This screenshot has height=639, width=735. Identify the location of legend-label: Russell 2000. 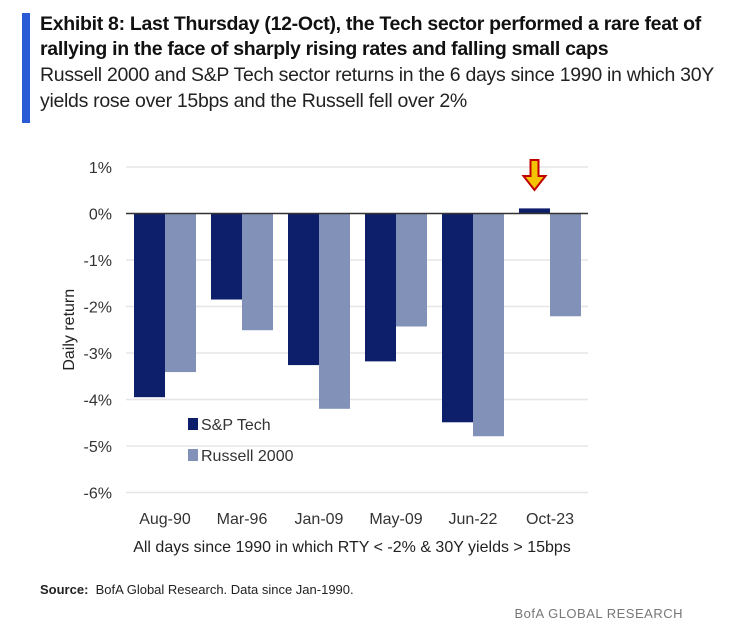
(247, 456).